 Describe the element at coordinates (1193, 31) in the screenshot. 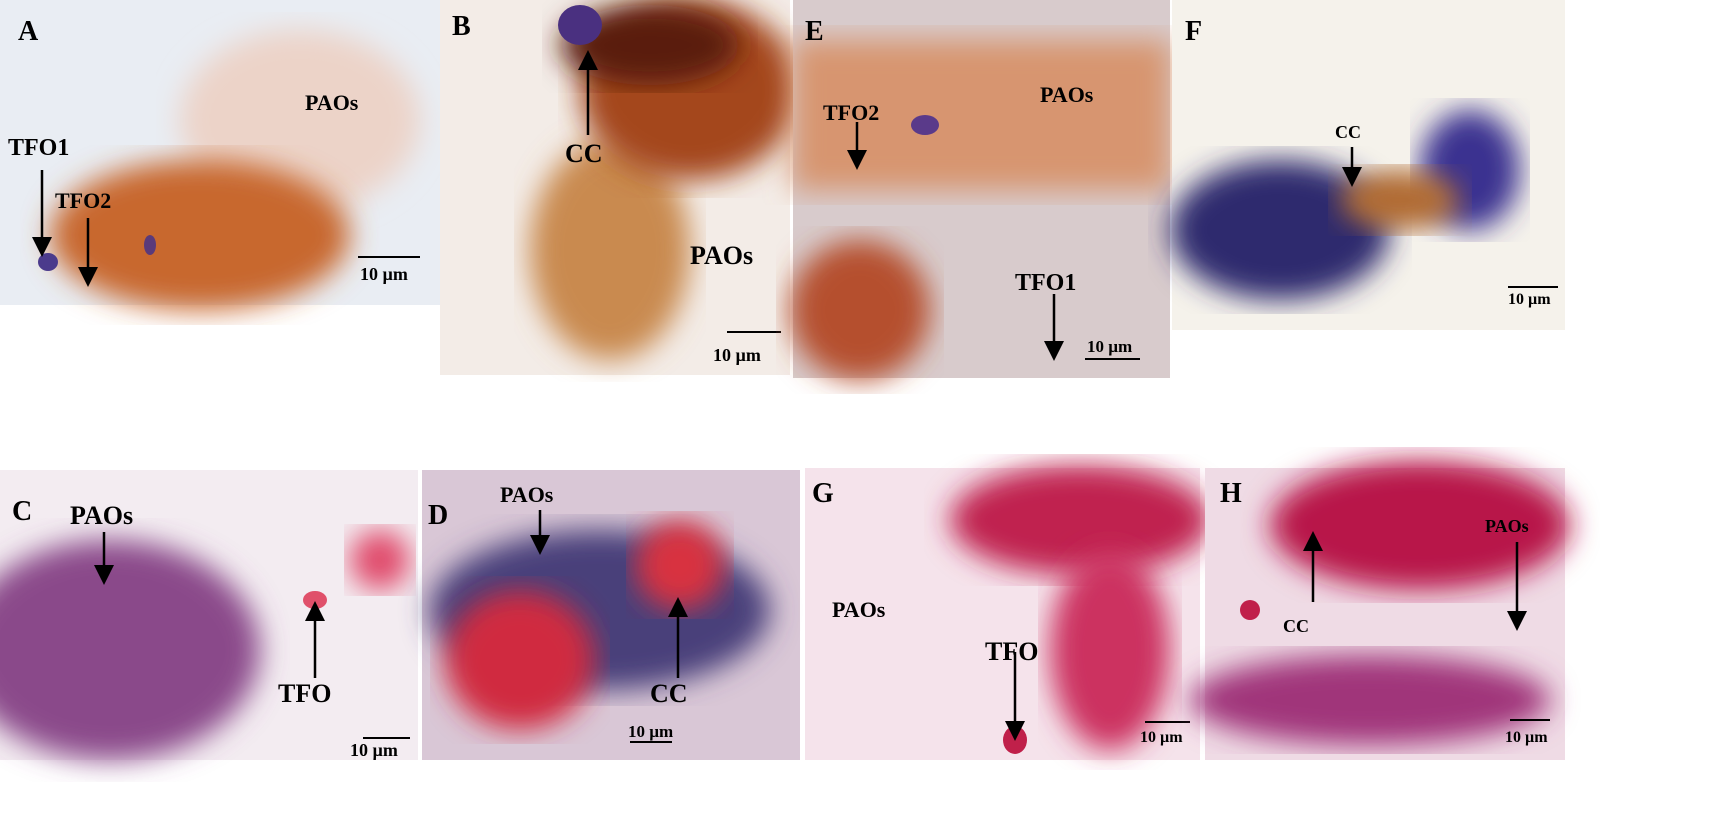

I see `panel-letter: F` at that location.